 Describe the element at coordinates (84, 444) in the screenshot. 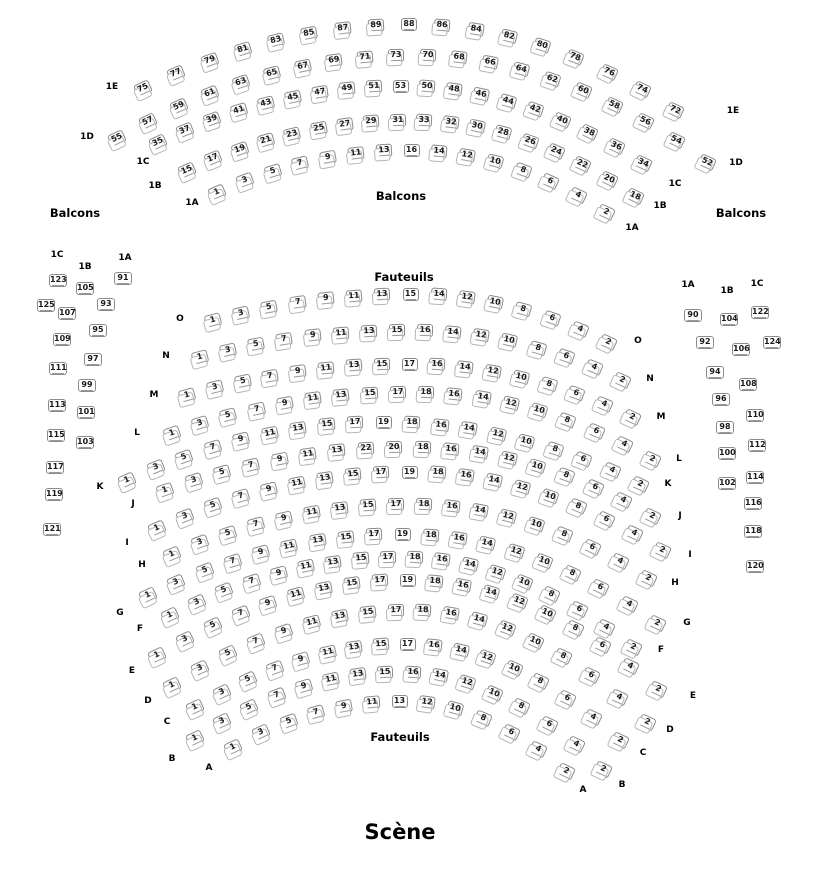

I see `seat-loge-103: 103` at that location.